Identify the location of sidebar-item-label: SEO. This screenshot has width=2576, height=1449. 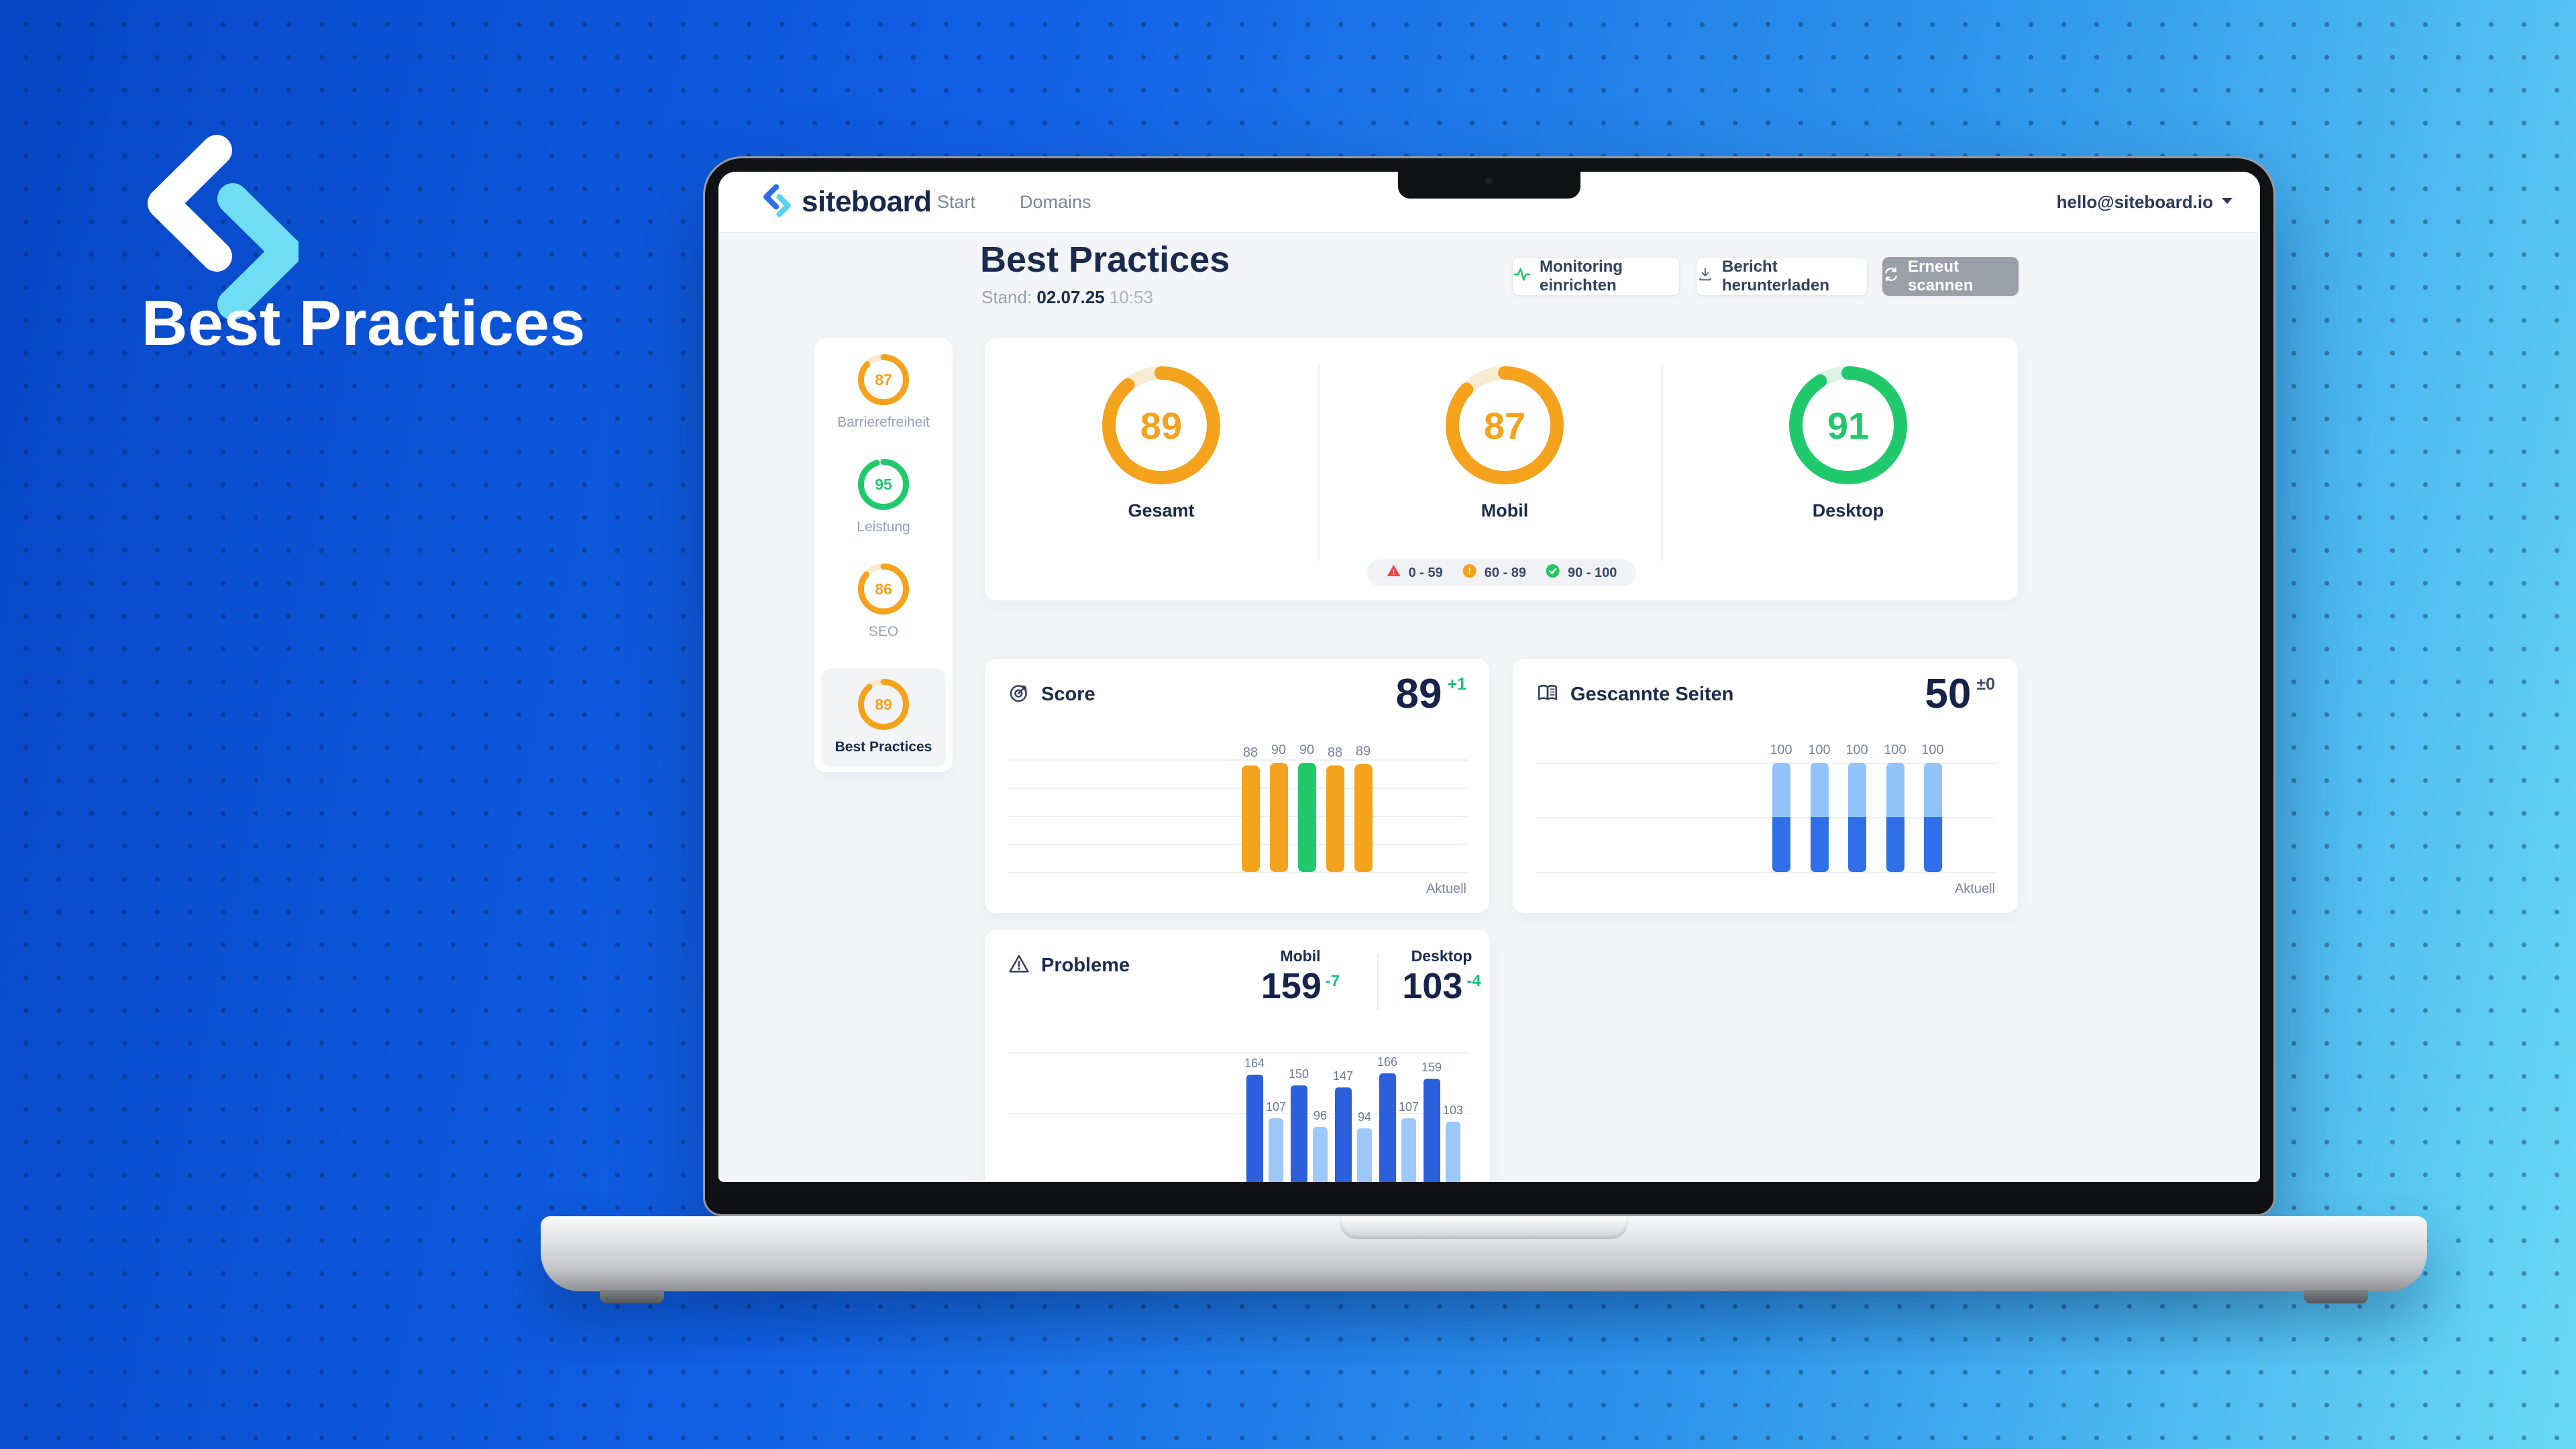
(883, 631).